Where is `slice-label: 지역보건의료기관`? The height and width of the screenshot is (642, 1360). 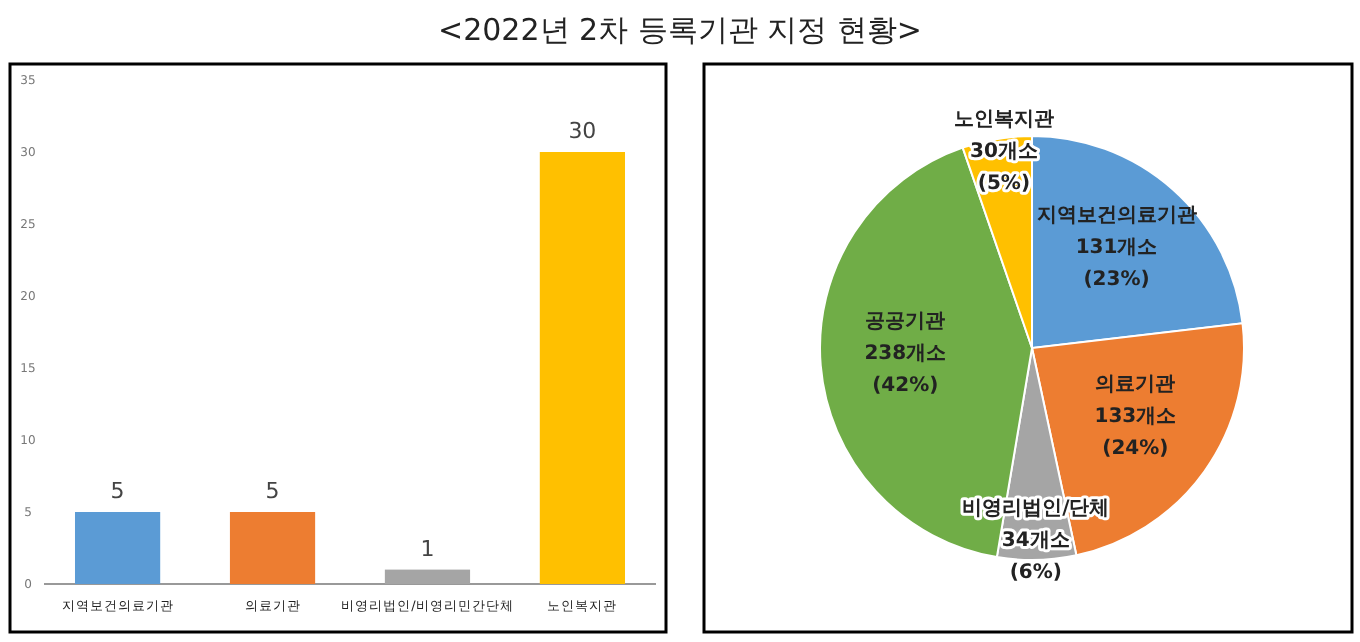 slice-label: 지역보건의료기관 is located at coordinates (1116, 215).